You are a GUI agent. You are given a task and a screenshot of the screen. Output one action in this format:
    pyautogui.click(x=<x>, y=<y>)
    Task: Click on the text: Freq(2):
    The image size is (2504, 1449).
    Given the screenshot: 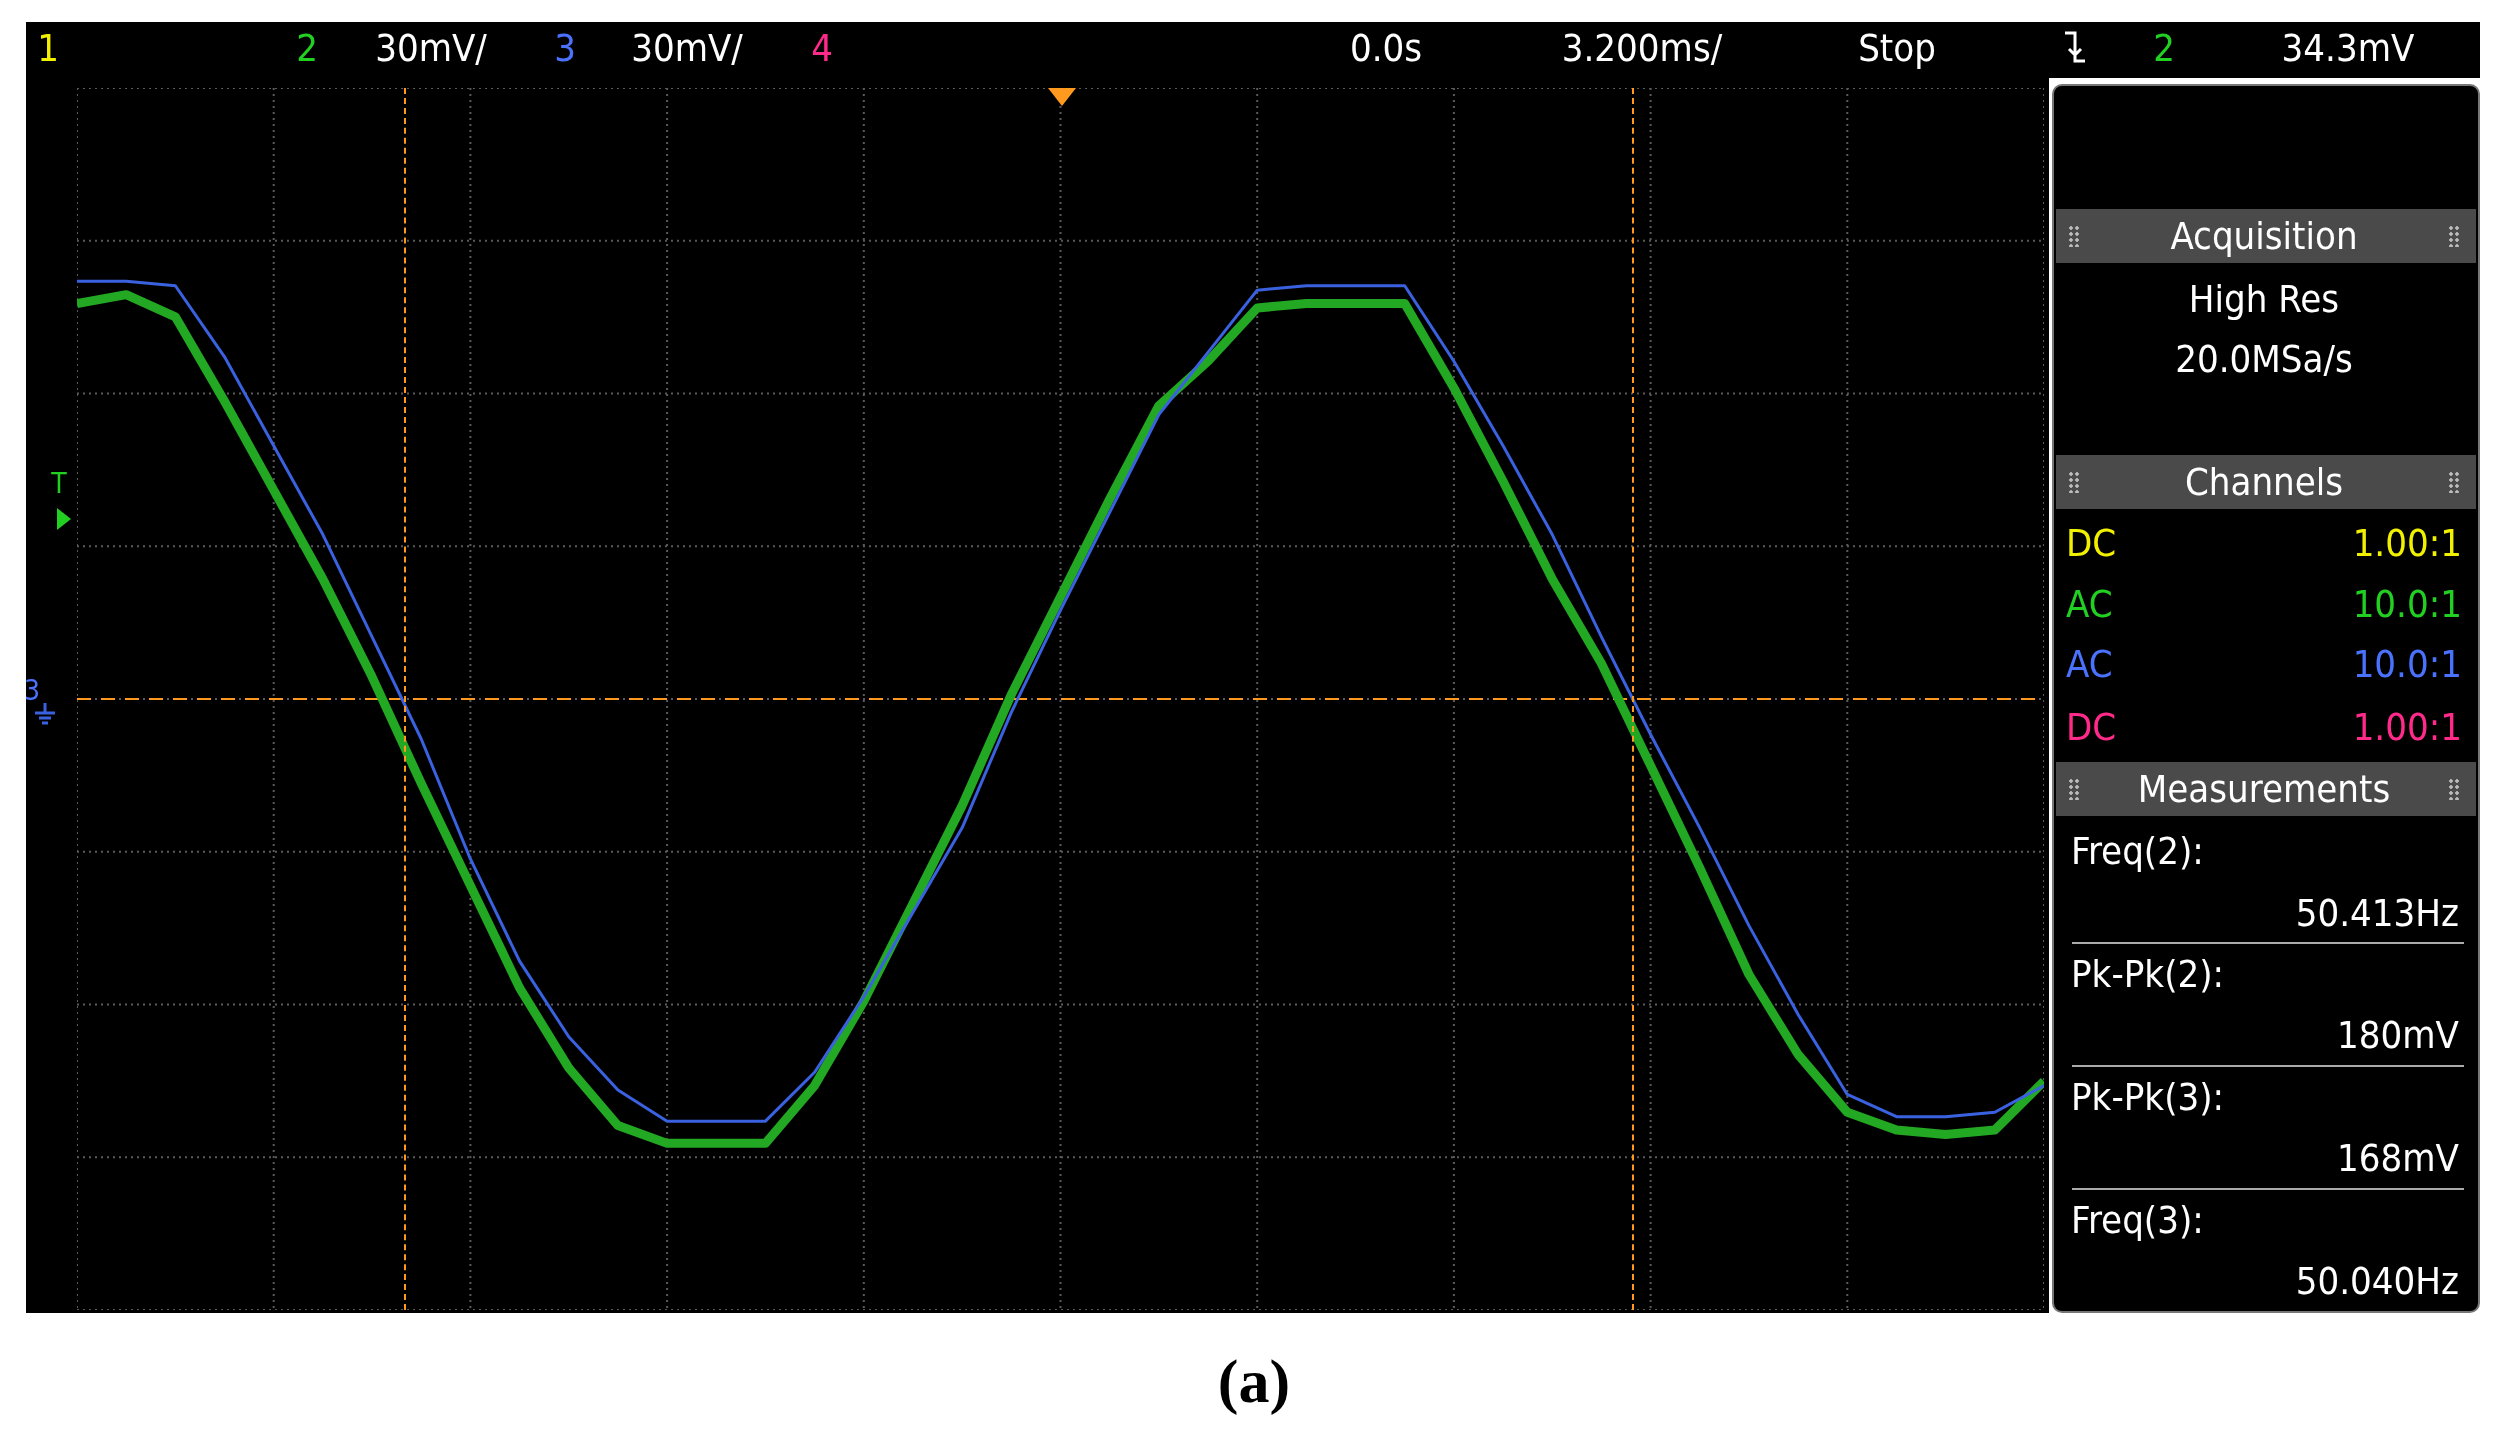 What is the action you would take?
    pyautogui.click(x=2137, y=851)
    